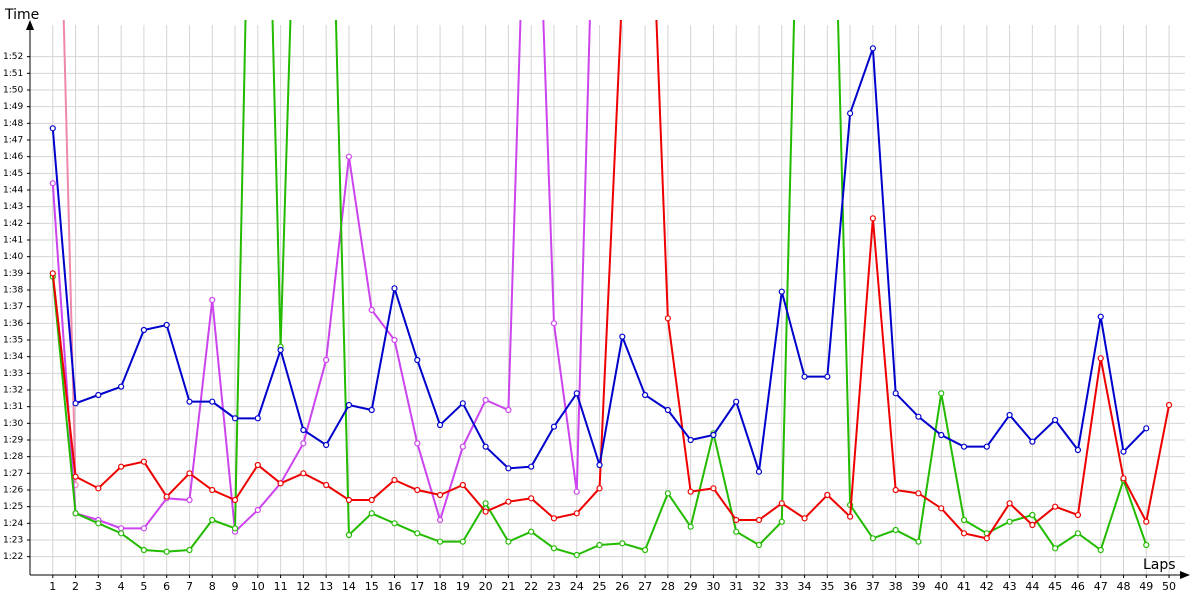 This screenshot has width=1200, height=600. I want to click on x-tick-label: 40, so click(941, 586).